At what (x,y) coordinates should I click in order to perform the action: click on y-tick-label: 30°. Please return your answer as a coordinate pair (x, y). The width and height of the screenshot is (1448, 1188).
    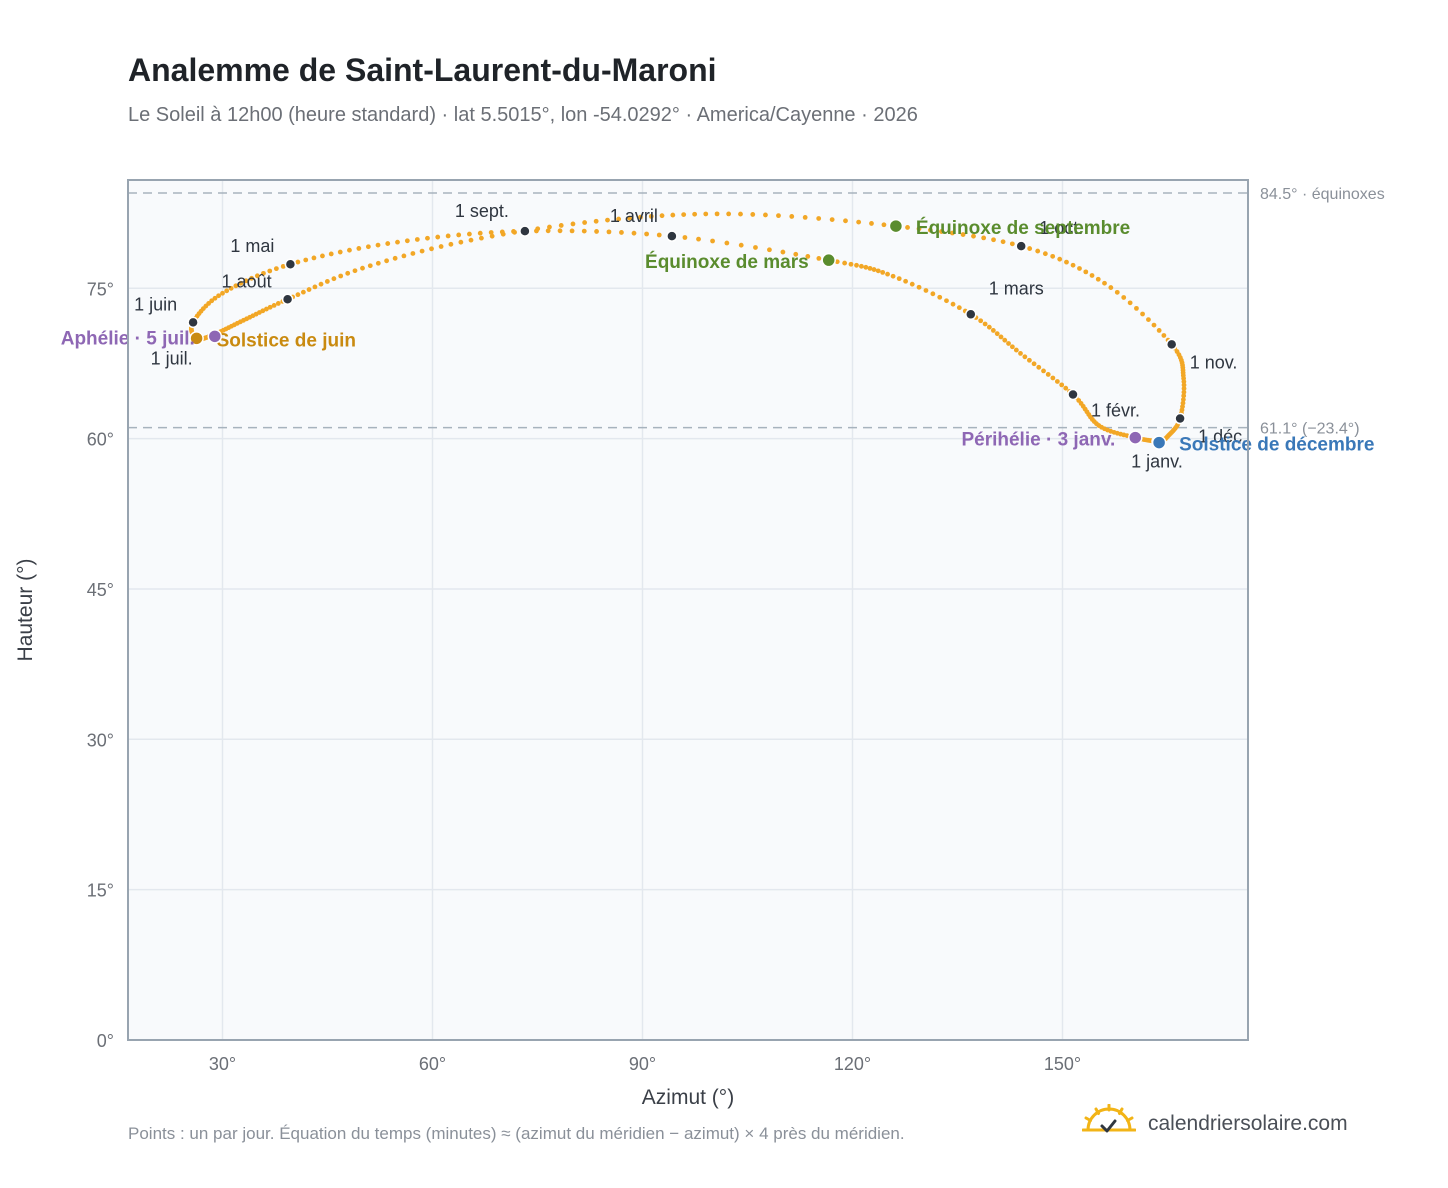
    Looking at the image, I should click on (100, 740).